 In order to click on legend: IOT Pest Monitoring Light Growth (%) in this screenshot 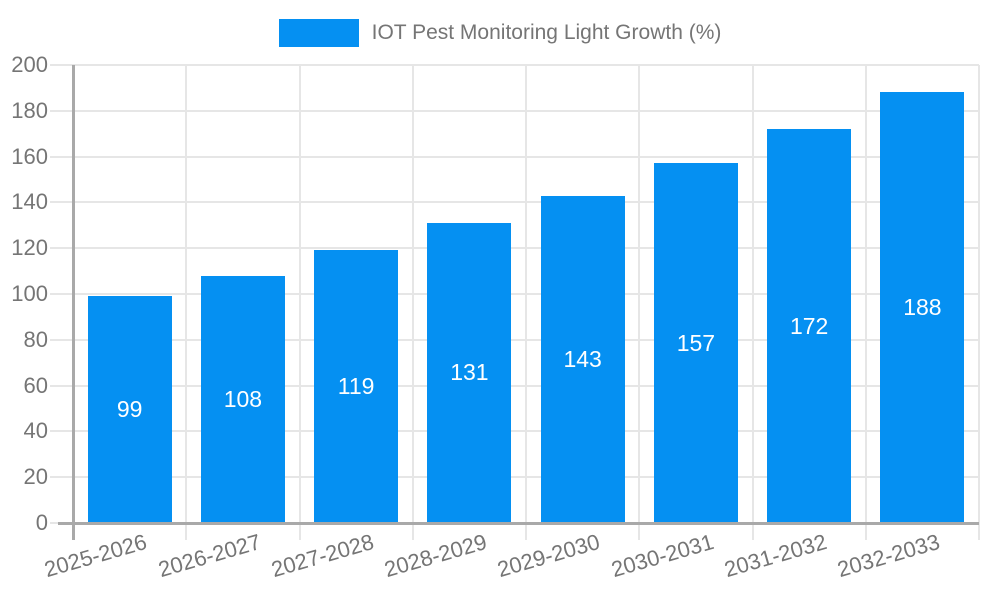, I will do `click(500, 33)`.